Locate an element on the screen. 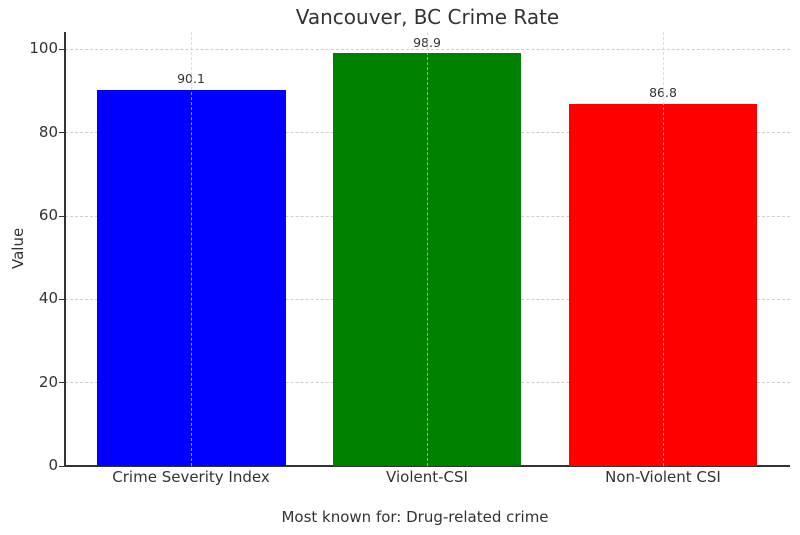 Image resolution: width=800 pixels, height=535 pixels. y-tick-60: 60 is located at coordinates (48, 215).